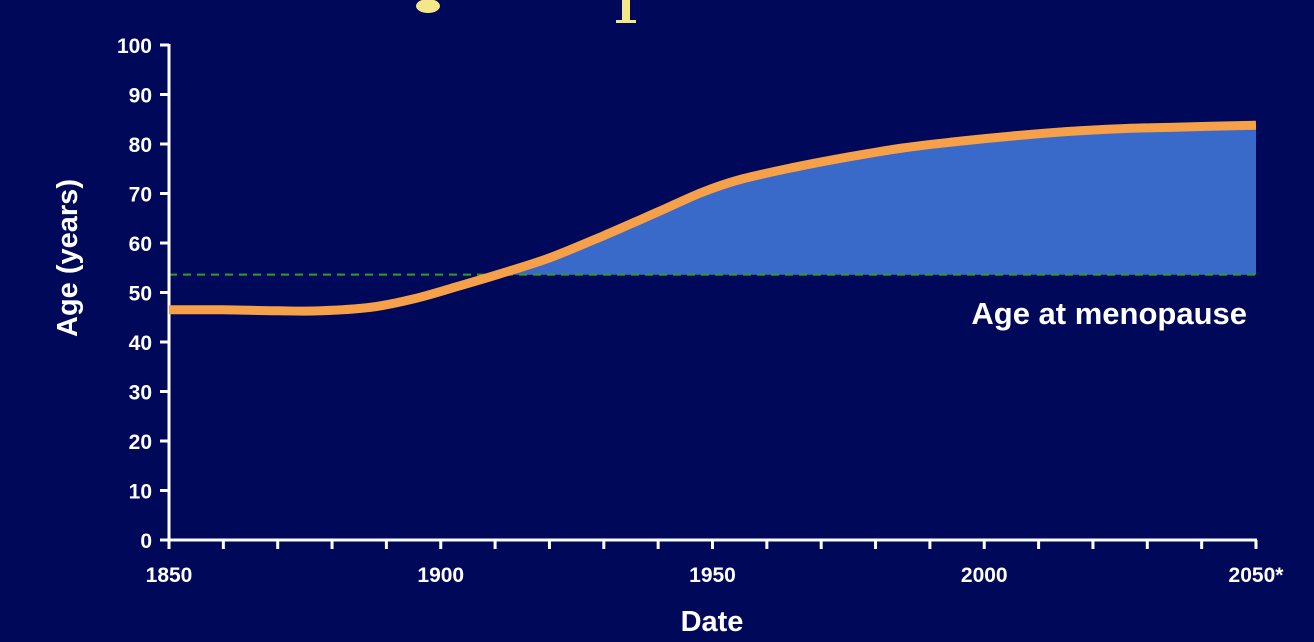 The image size is (1314, 642). What do you see at coordinates (140, 195) in the screenshot?
I see `y-tick-label-70: 70` at bounding box center [140, 195].